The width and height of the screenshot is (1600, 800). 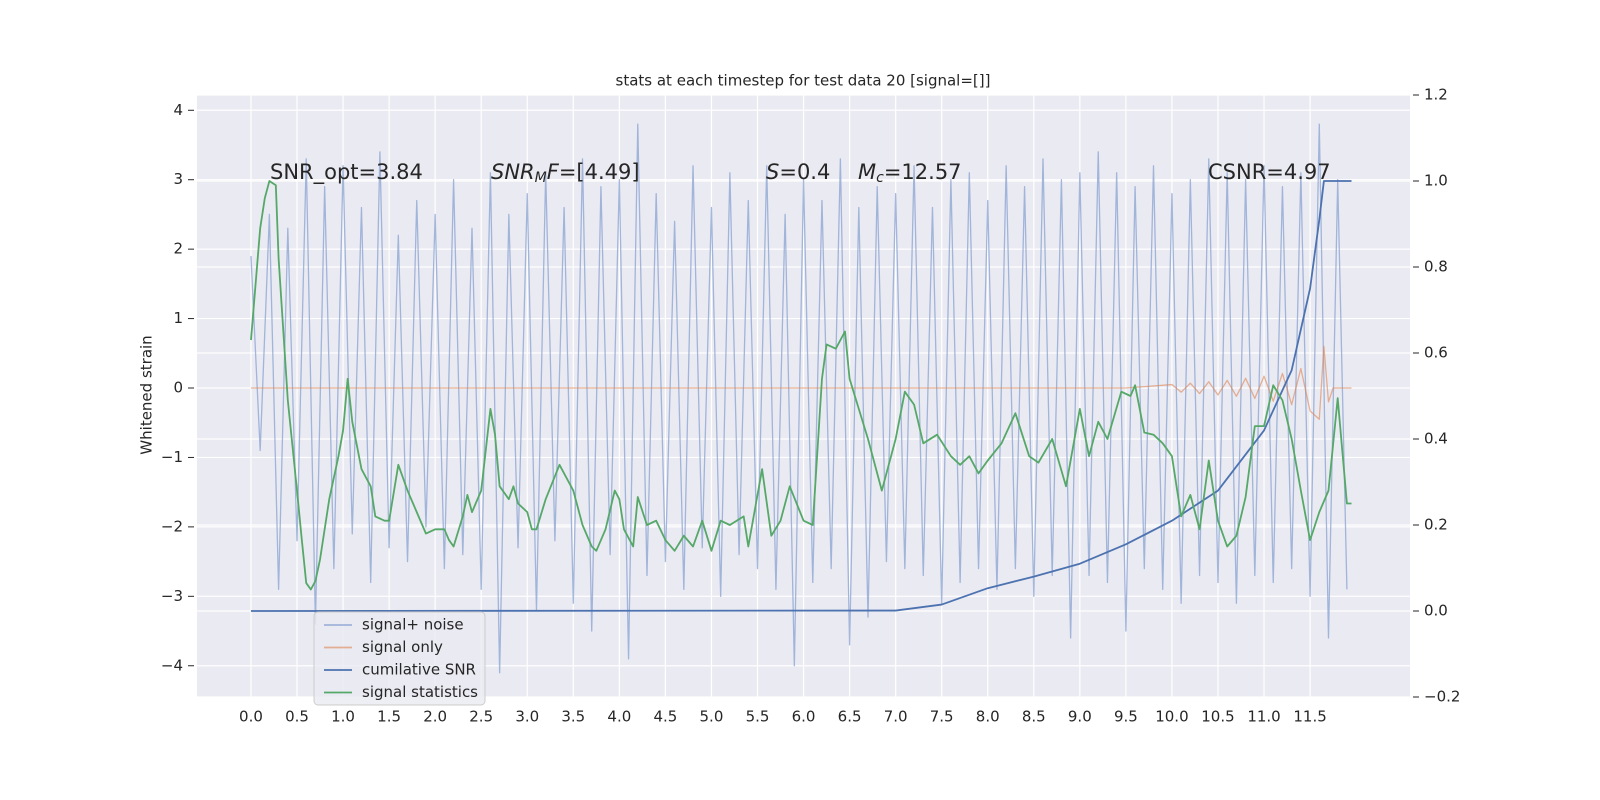 I want to click on y-tick-label: 1, so click(x=178, y=318).